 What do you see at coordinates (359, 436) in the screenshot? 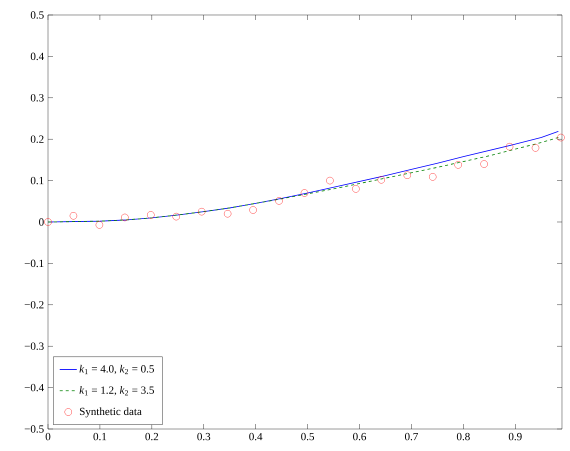
I see `x-tick-label: 0.6` at bounding box center [359, 436].